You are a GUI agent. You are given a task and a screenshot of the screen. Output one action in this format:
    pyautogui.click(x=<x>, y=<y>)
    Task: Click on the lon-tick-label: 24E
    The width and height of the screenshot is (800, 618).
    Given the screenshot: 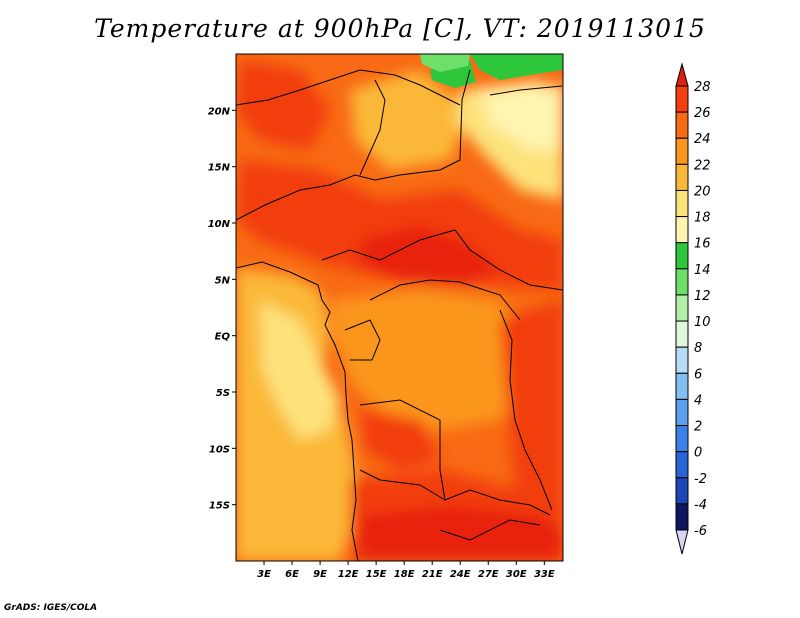 What is the action you would take?
    pyautogui.click(x=460, y=574)
    